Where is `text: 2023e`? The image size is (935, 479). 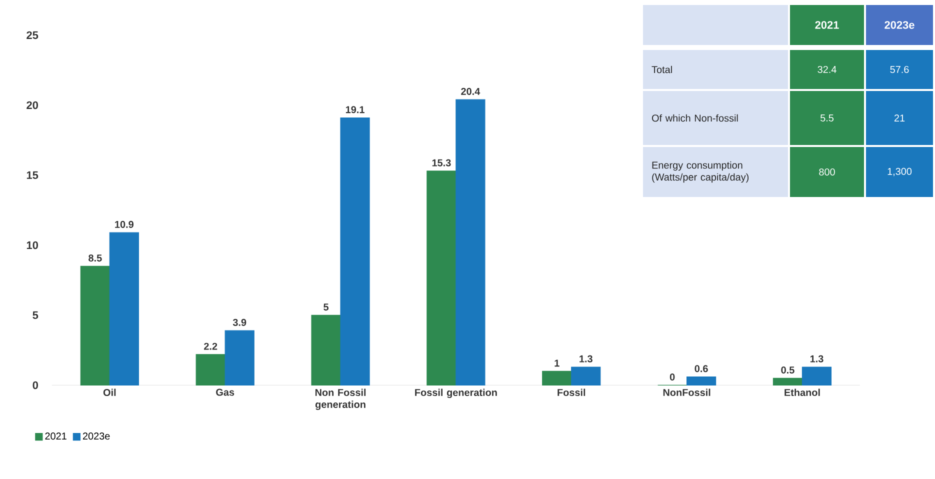 text: 2023e is located at coordinates (899, 25).